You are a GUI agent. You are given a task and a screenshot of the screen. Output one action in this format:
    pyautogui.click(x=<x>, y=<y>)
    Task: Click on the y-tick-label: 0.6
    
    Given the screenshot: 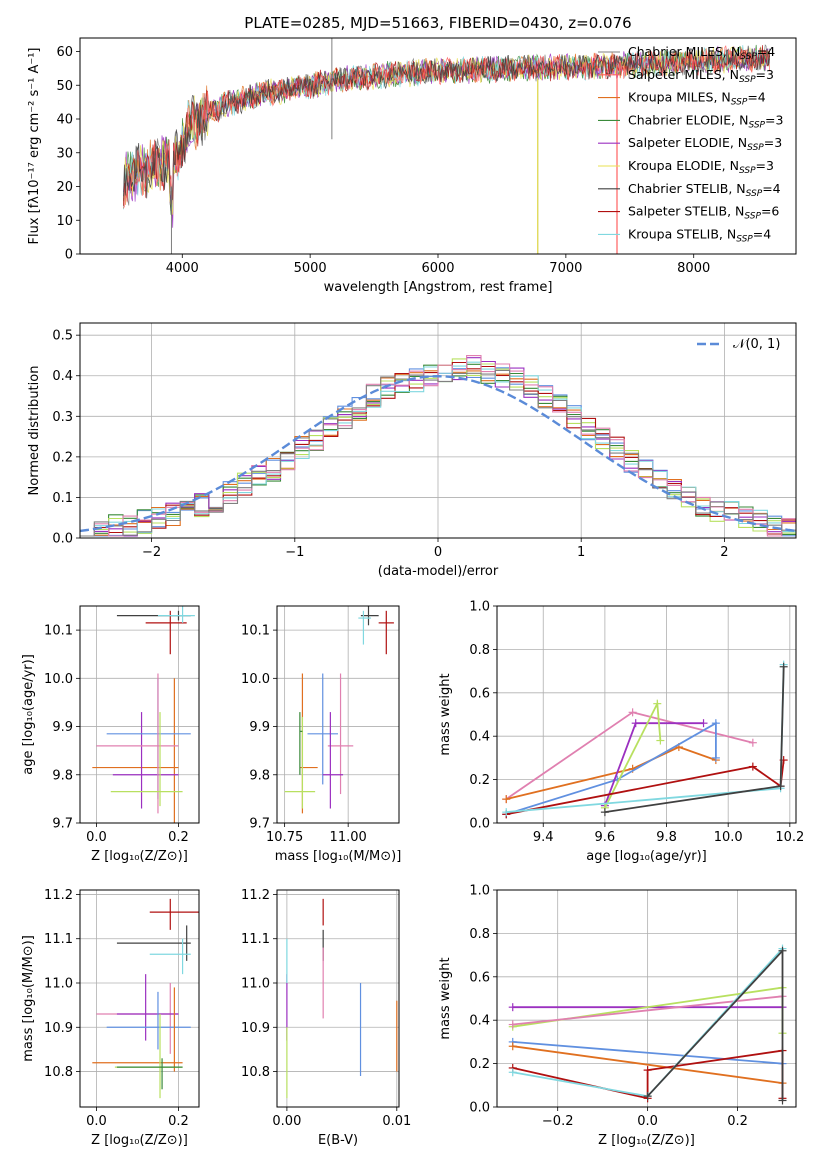 What is the action you would take?
    pyautogui.click(x=479, y=977)
    